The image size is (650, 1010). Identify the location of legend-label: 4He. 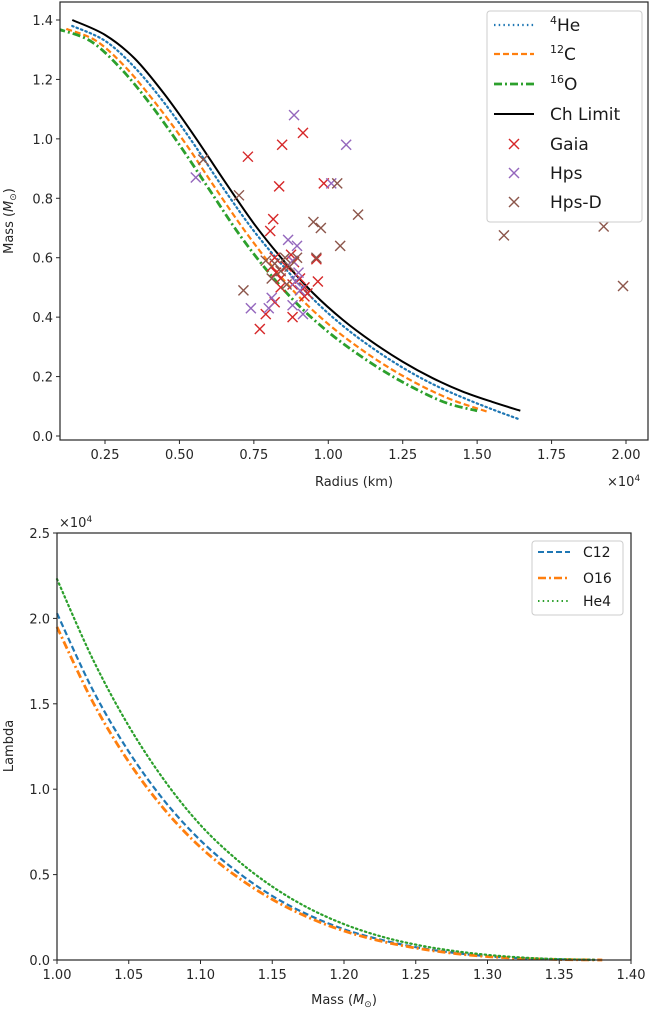
(565, 25).